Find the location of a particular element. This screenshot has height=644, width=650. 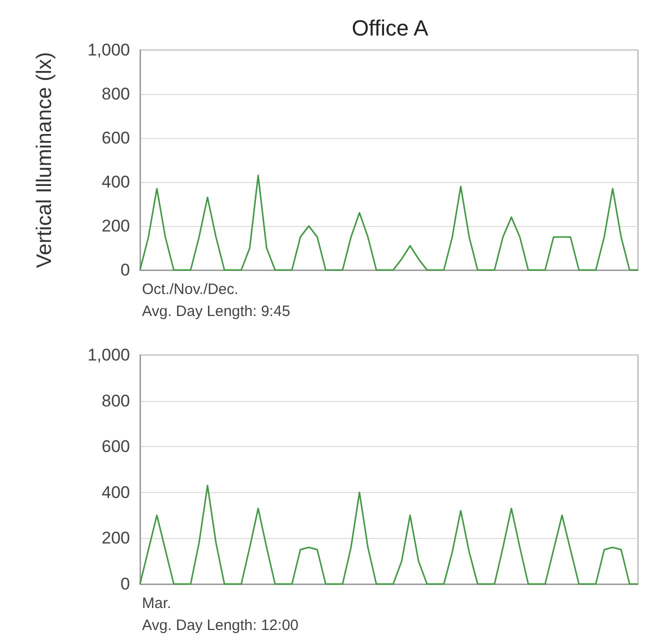

text: Avg. Day Length: 9:45 is located at coordinates (216, 311).